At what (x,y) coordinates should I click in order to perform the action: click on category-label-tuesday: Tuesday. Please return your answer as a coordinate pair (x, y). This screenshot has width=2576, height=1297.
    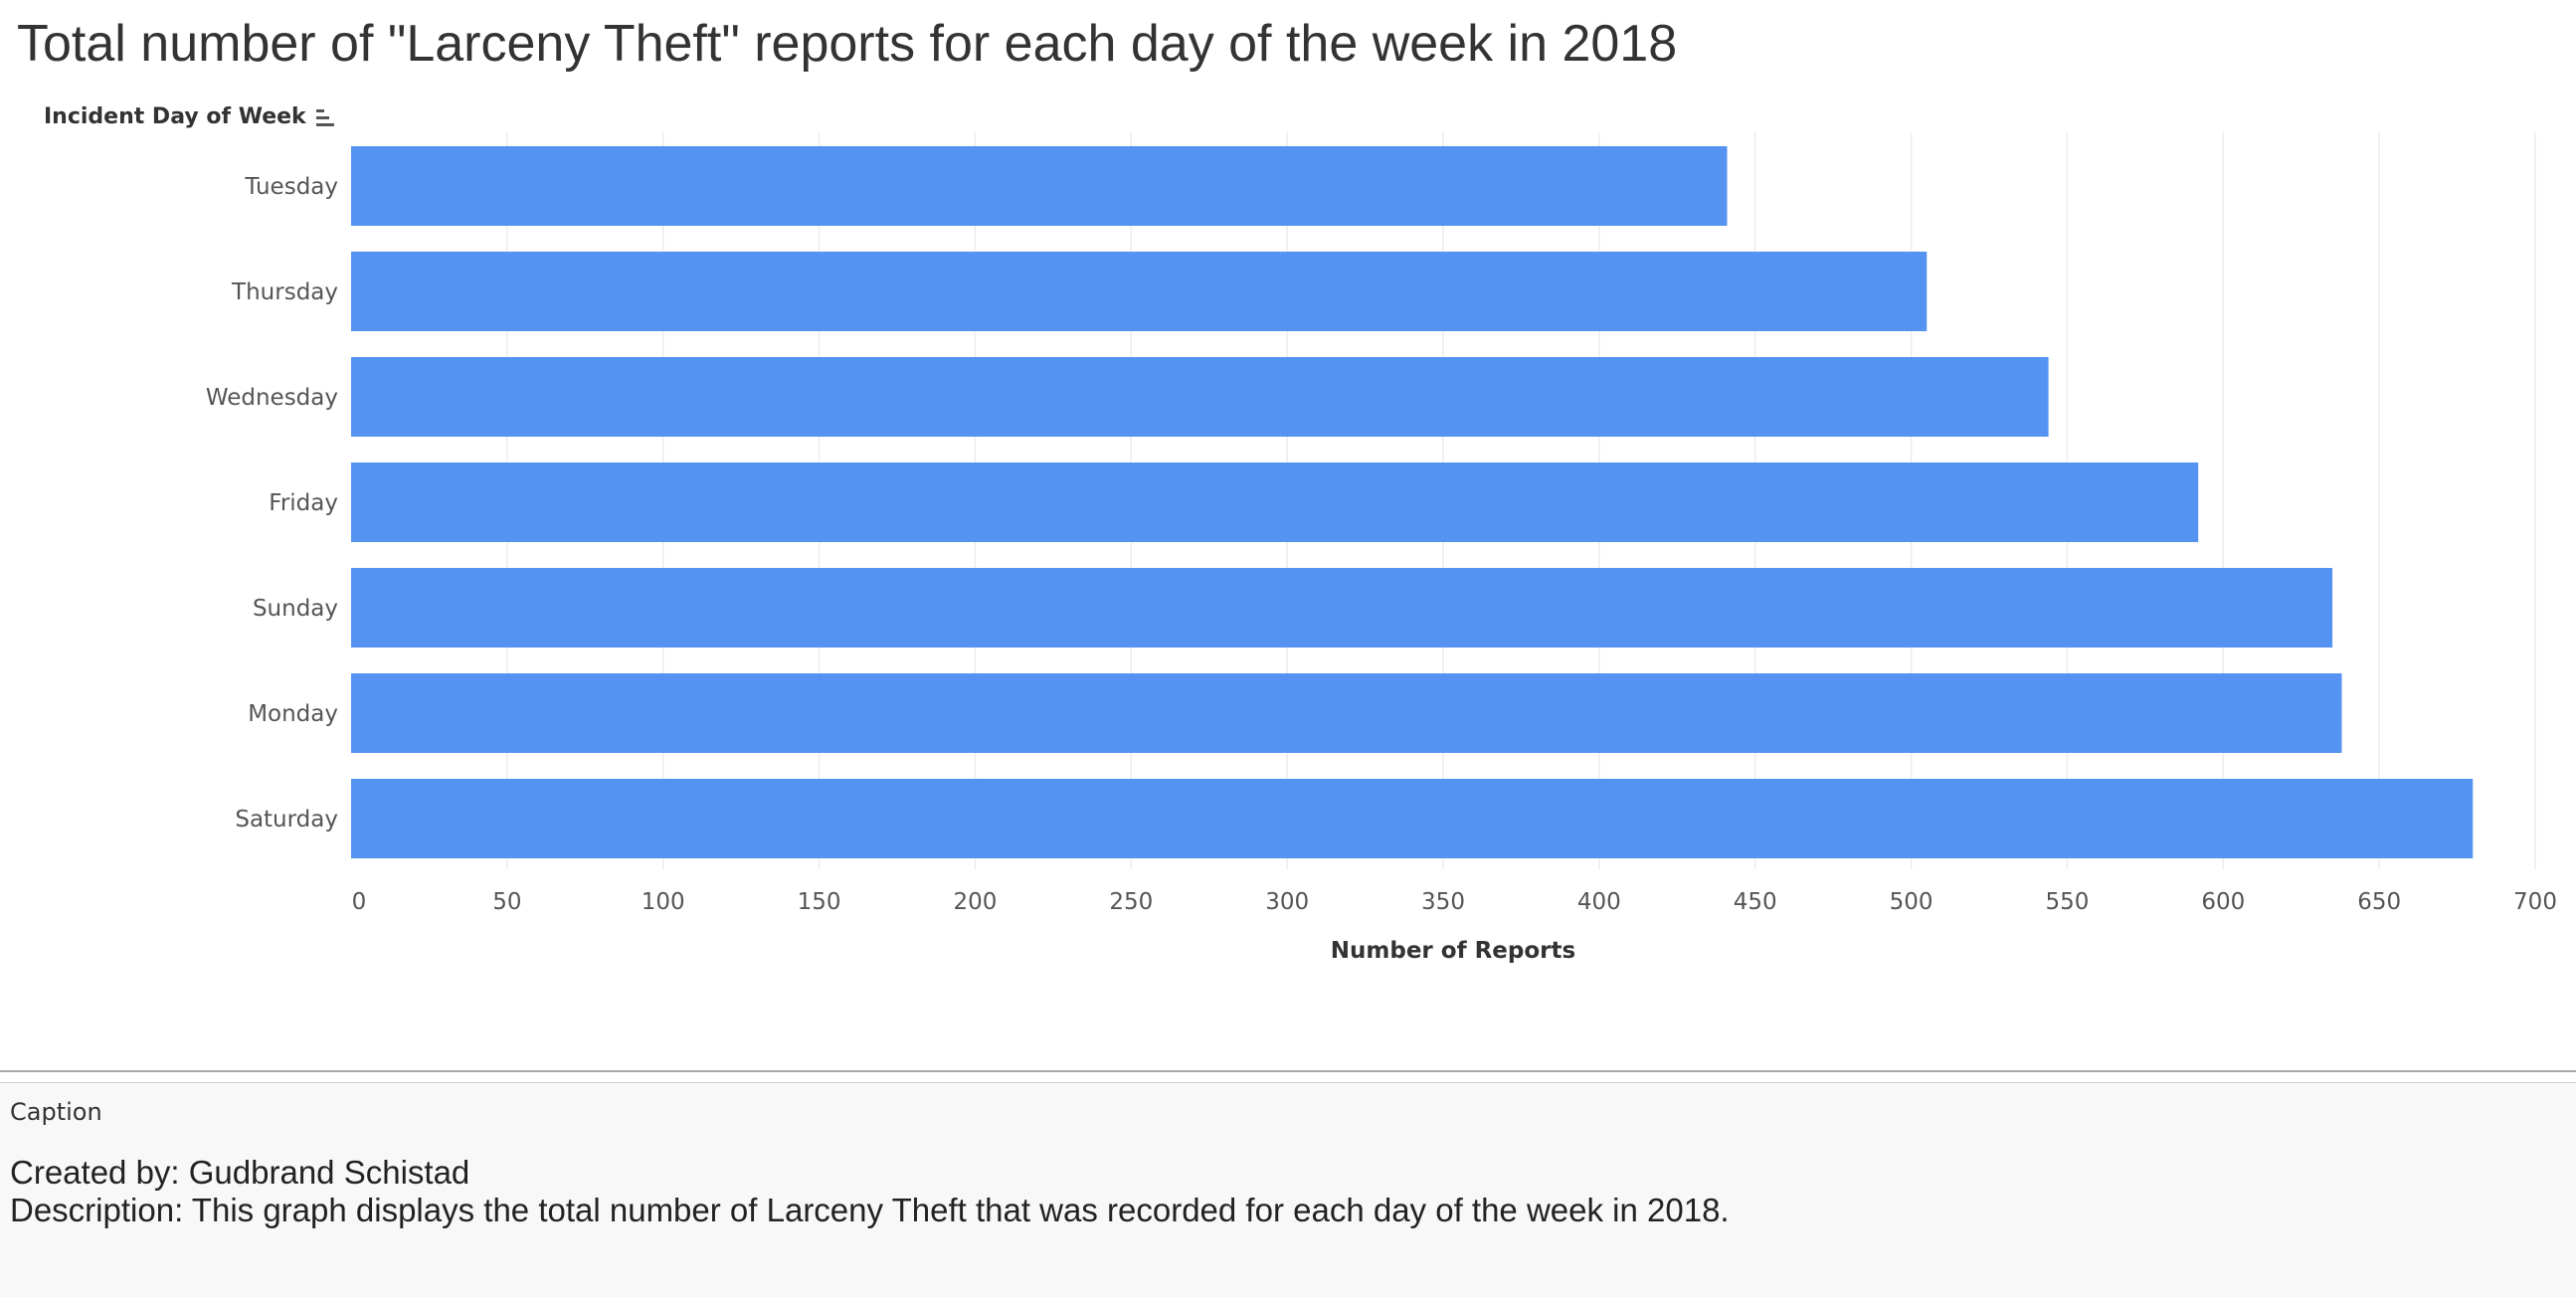
    Looking at the image, I should click on (291, 187).